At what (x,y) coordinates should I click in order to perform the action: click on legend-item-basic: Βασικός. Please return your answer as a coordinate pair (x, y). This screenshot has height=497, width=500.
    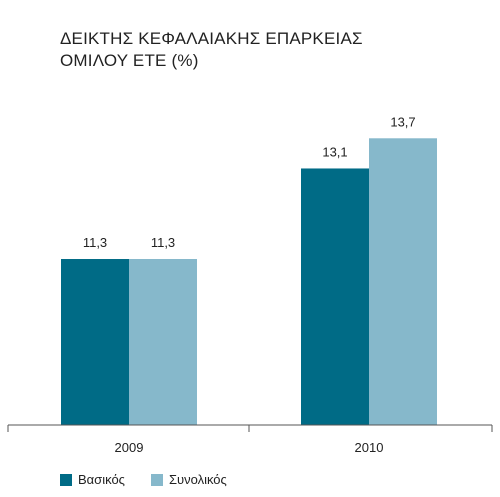
    Looking at the image, I should click on (92, 479).